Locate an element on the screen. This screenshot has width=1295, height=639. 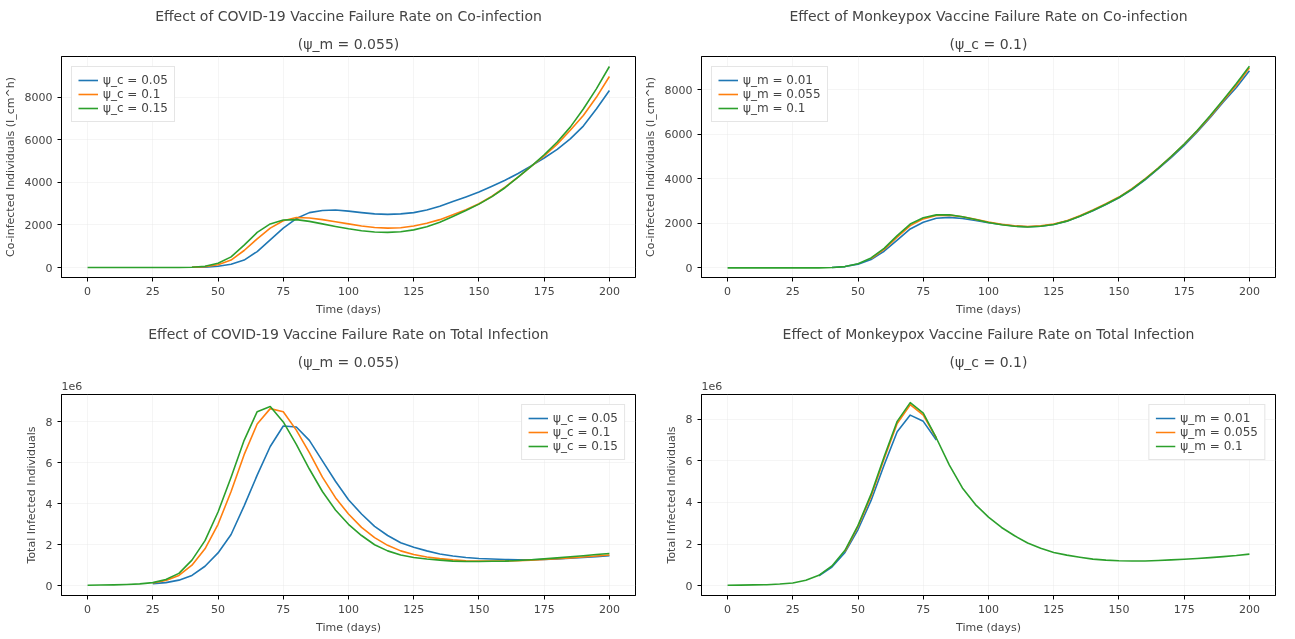
chart-title: Effect of COVID-19 Vaccine Failure Rate on Co-infection is located at coordinates (348, 15).